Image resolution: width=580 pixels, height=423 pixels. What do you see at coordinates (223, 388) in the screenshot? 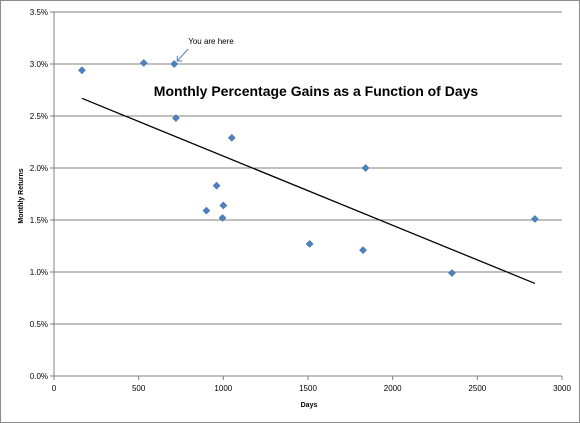
I see `x-tick-label: 1000` at bounding box center [223, 388].